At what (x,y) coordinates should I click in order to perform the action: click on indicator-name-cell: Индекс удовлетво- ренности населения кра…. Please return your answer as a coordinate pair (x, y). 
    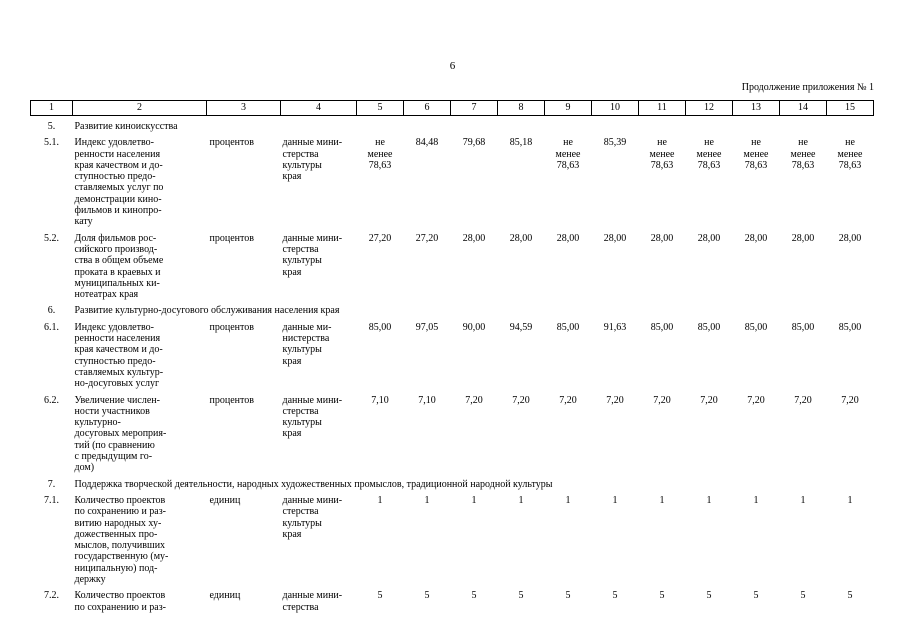
    Looking at the image, I should click on (119, 355).